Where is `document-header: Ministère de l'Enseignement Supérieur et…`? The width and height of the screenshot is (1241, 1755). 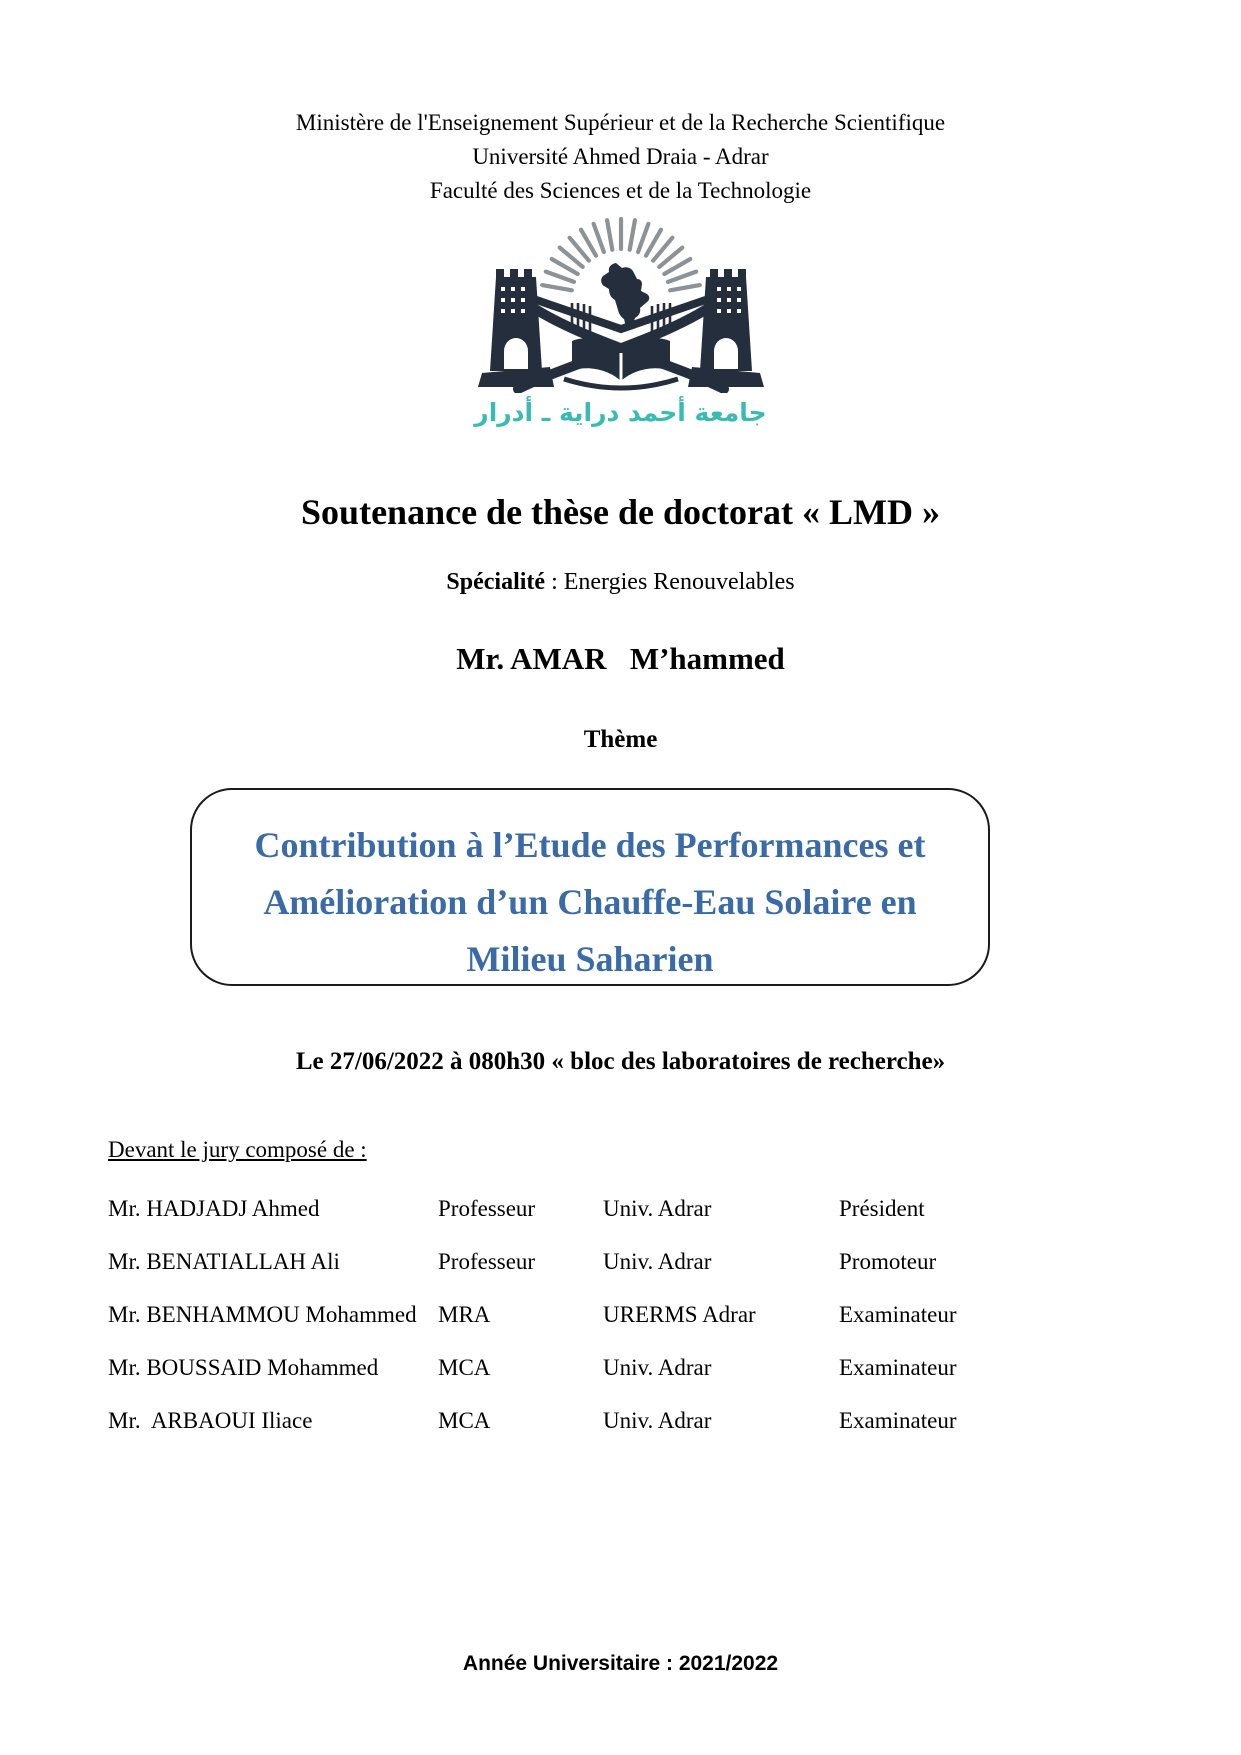 document-header: Ministère de l'Enseignement Supérieur et… is located at coordinates (620, 157).